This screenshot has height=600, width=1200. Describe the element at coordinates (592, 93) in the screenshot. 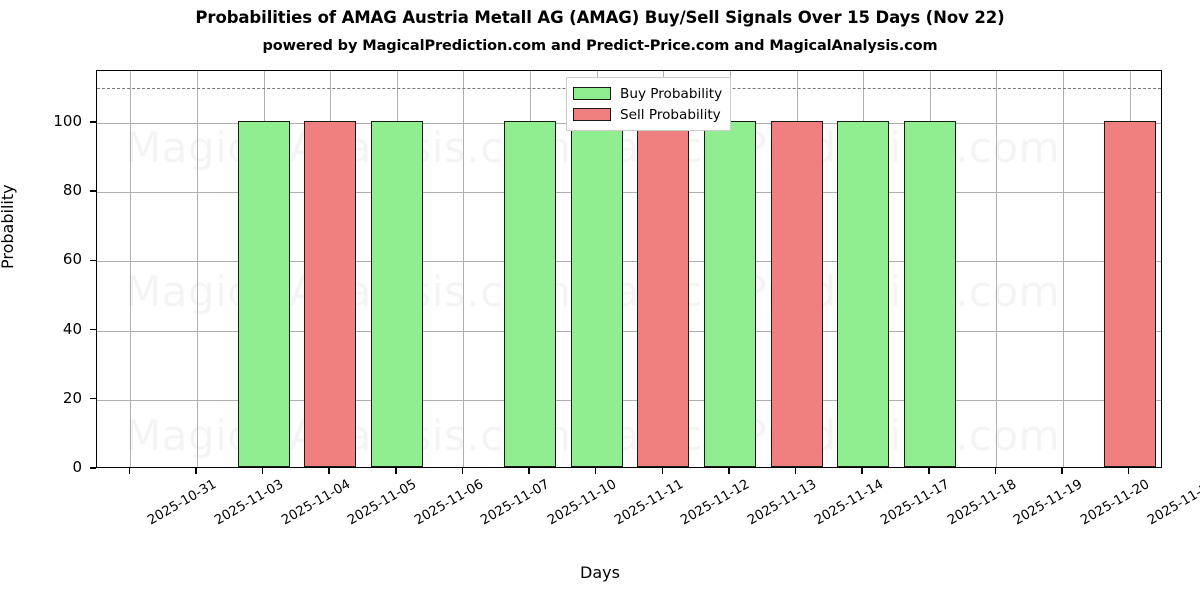

I see `legend-swatch-buy` at that location.